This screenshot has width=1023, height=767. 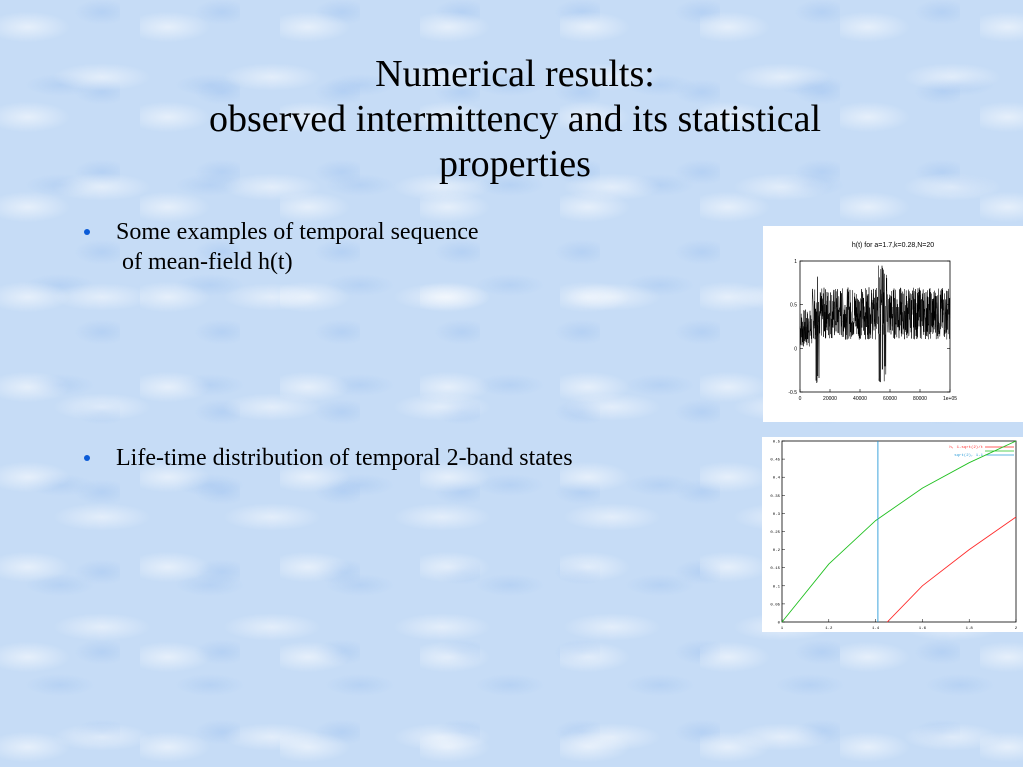 What do you see at coordinates (515, 164) in the screenshot?
I see `title-line-3: properties` at bounding box center [515, 164].